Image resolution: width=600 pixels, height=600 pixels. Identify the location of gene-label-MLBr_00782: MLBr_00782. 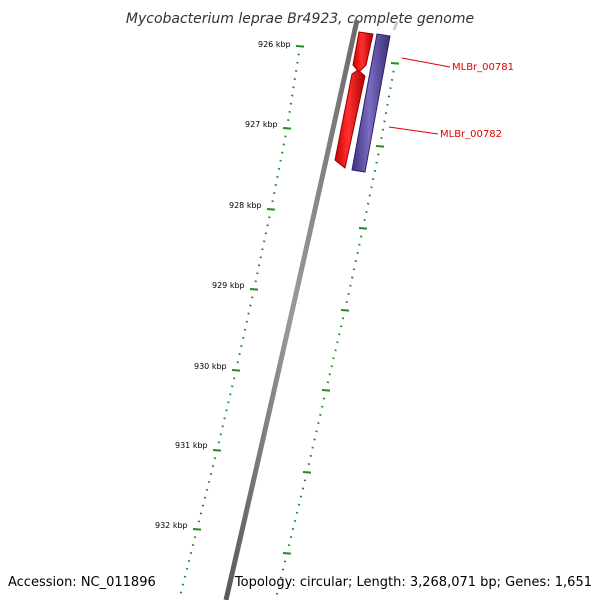
(471, 134).